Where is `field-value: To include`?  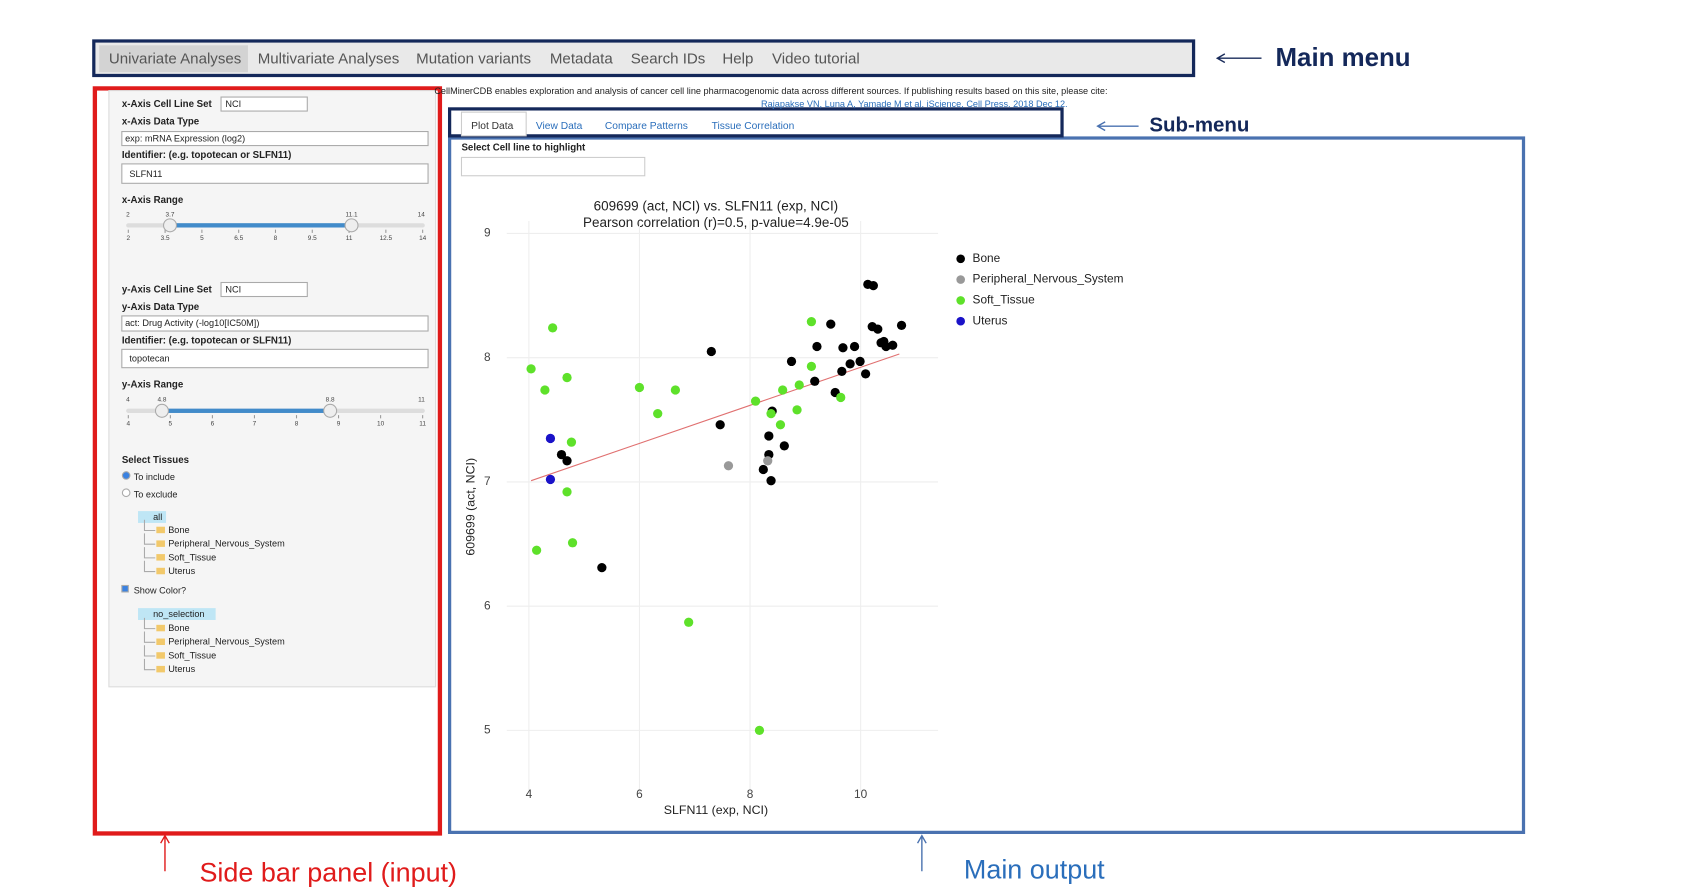 field-value: To include is located at coordinates (154, 477).